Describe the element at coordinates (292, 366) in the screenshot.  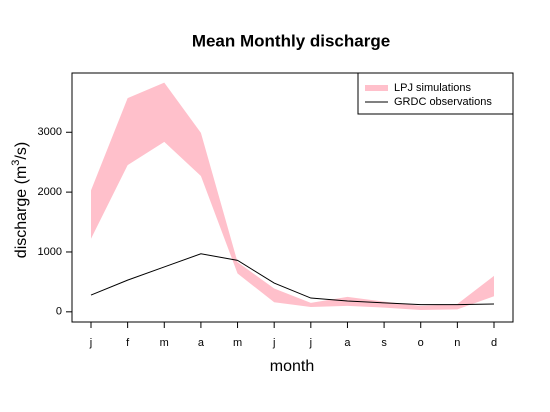
I see `x-axis-label: month` at that location.